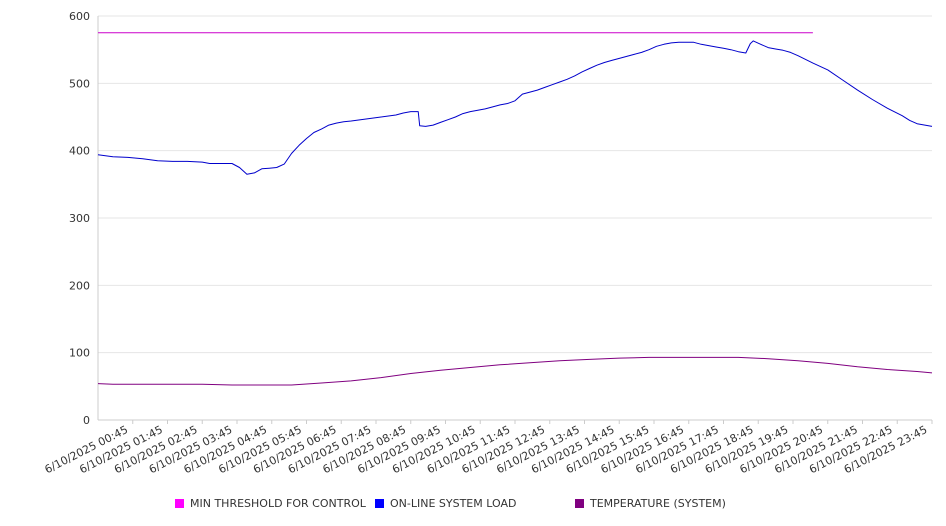  I want to click on y-tick-label: 300, so click(79, 218).